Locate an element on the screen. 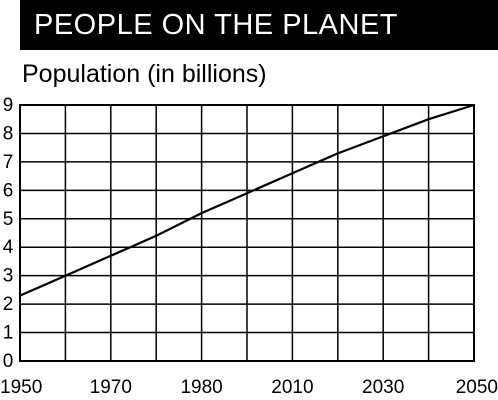  chart-title: PEOPLE ON THE PLANET is located at coordinates (216, 25).